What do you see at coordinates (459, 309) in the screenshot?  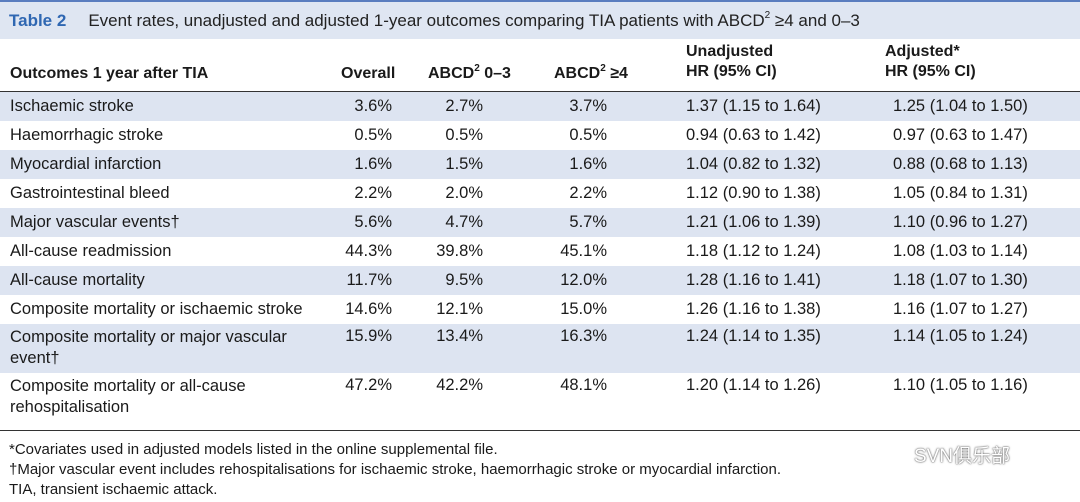 I see `cell-abcd-low: 12.1%` at bounding box center [459, 309].